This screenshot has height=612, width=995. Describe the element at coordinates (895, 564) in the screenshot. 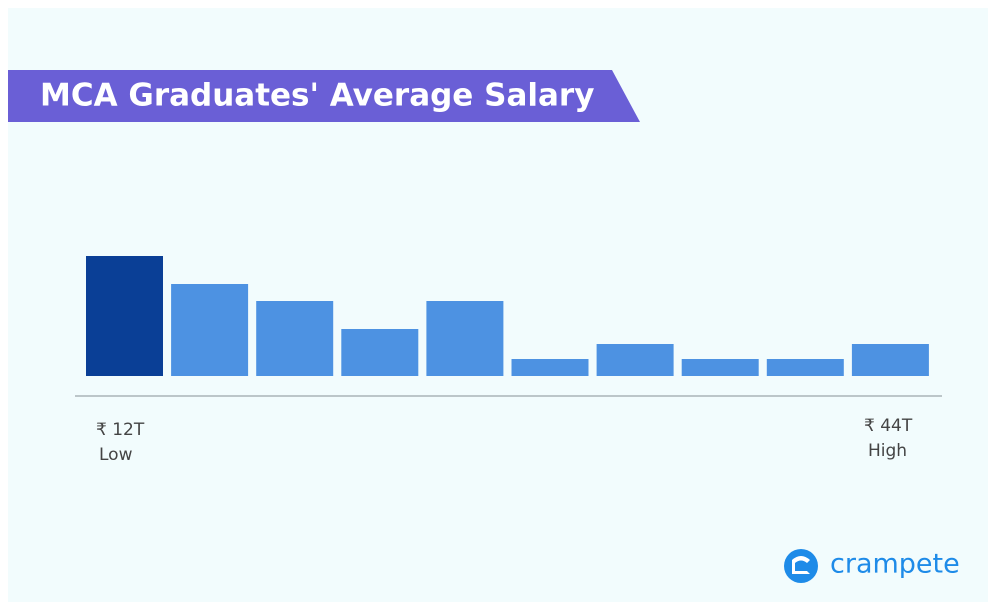

I see `brand: crampete` at that location.